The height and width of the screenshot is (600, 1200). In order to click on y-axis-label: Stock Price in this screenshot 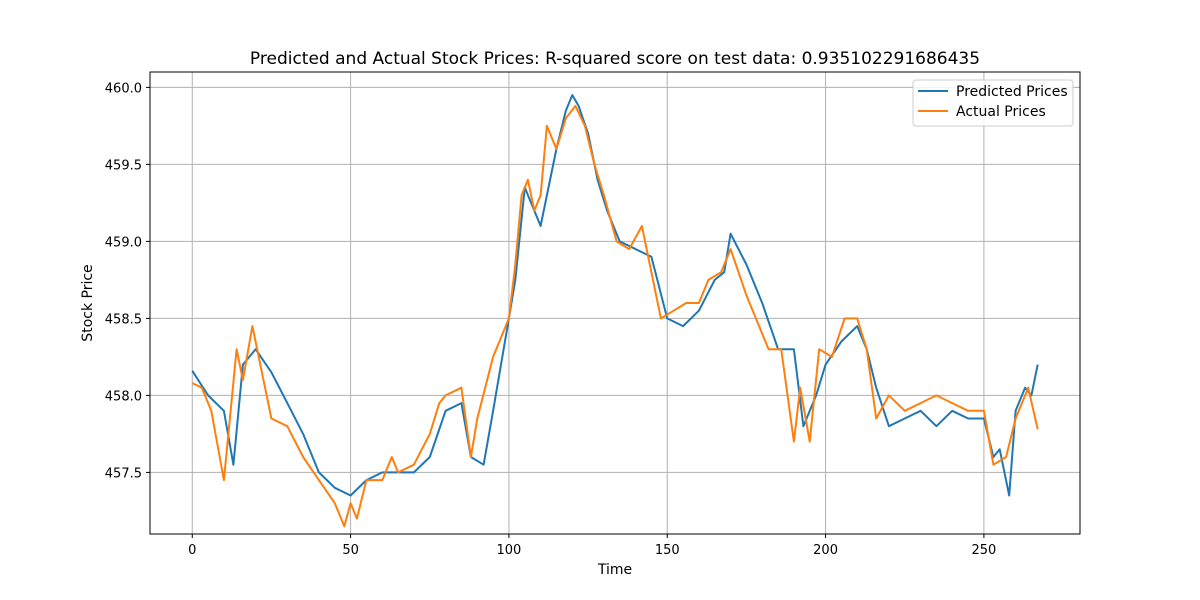, I will do `click(88, 302)`.